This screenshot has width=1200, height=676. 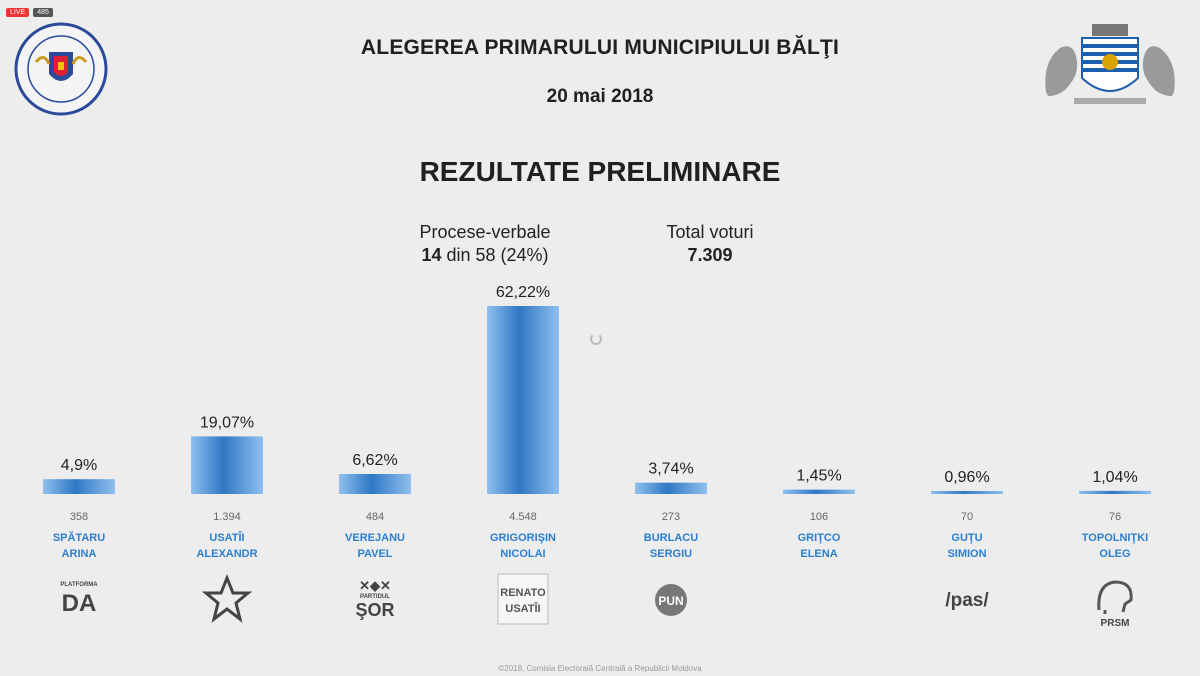 What do you see at coordinates (600, 171) in the screenshot?
I see `chart-subtitle: REZULTATE PRELIMINARE` at bounding box center [600, 171].